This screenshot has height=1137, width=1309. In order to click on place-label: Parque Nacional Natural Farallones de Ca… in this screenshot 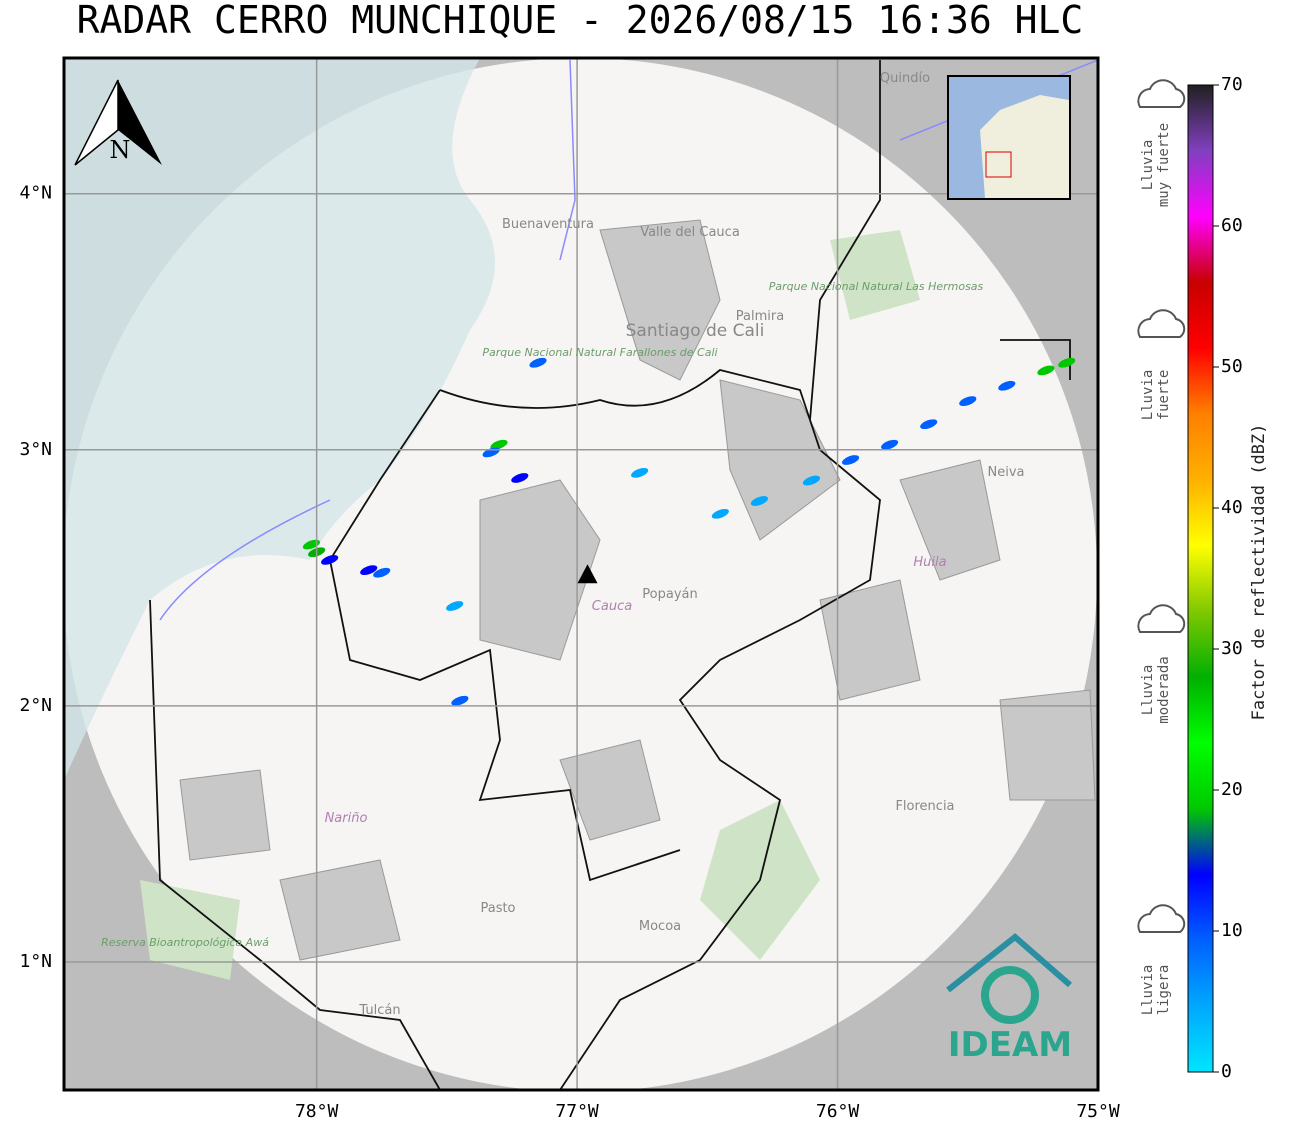, I will do `click(599, 352)`.